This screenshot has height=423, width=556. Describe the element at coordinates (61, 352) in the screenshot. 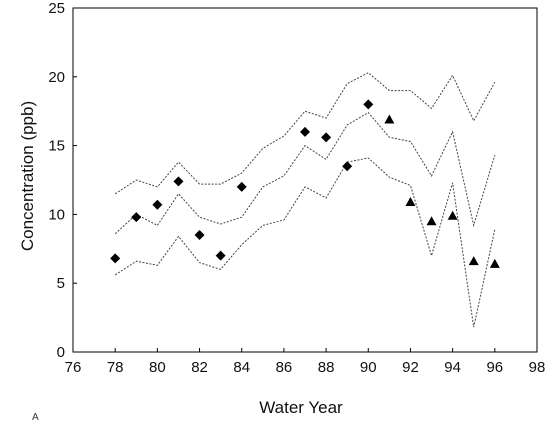

I see `y-tick-label: 0` at that location.